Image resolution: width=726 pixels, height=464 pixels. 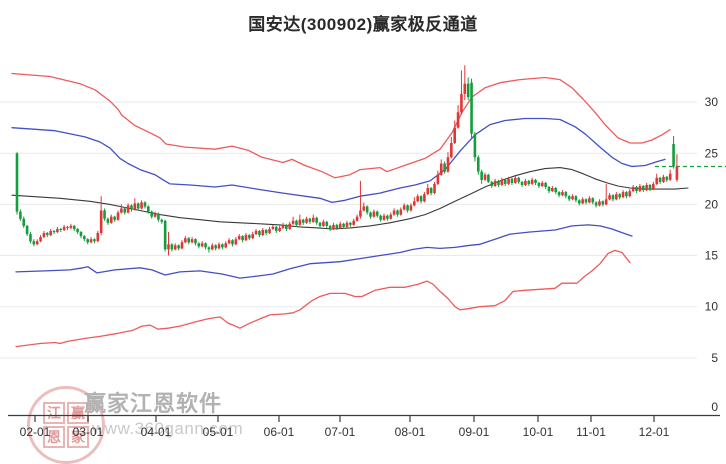 I want to click on chart-title: 国安达(300902)赢家极反通道, so click(x=363, y=24).